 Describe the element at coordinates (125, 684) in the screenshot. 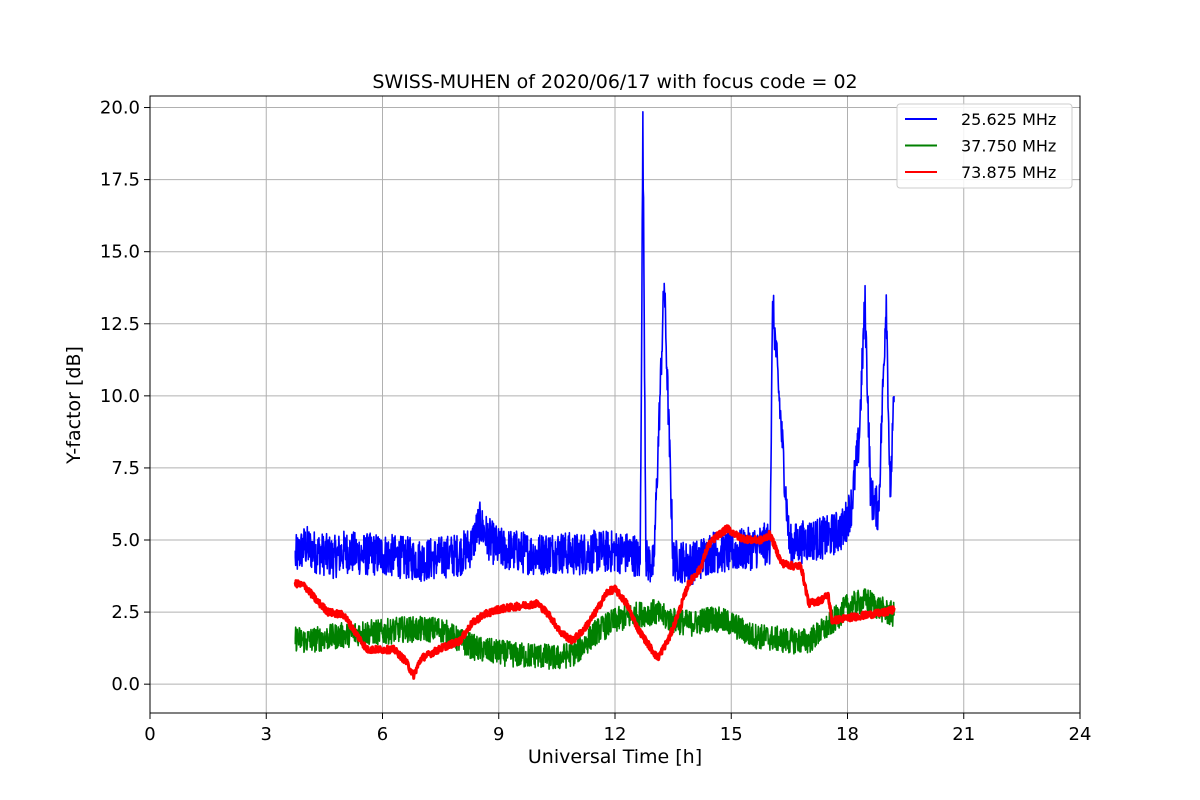

I see `y-tick-label: 0.0` at that location.